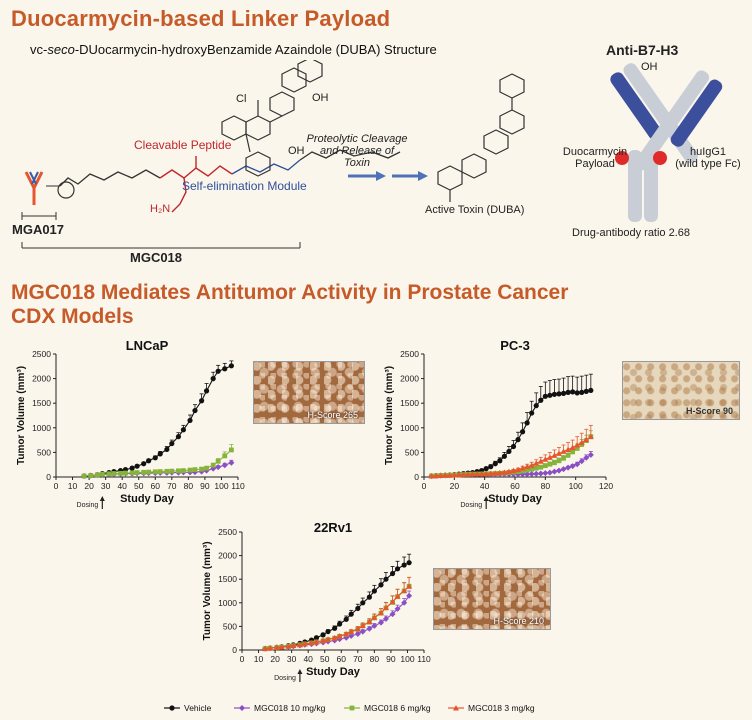 Image resolution: width=752 pixels, height=720 pixels. What do you see at coordinates (660, 158) in the screenshot?
I see `payload-dot-right` at bounding box center [660, 158].